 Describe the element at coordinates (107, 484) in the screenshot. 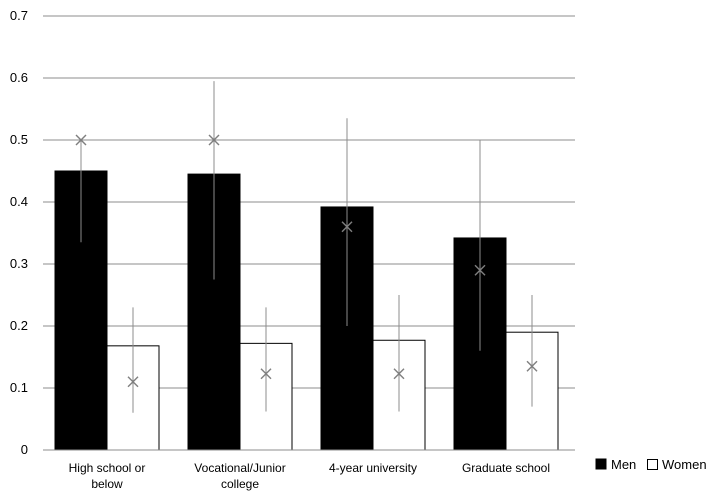

I see `x-category-label: below` at that location.